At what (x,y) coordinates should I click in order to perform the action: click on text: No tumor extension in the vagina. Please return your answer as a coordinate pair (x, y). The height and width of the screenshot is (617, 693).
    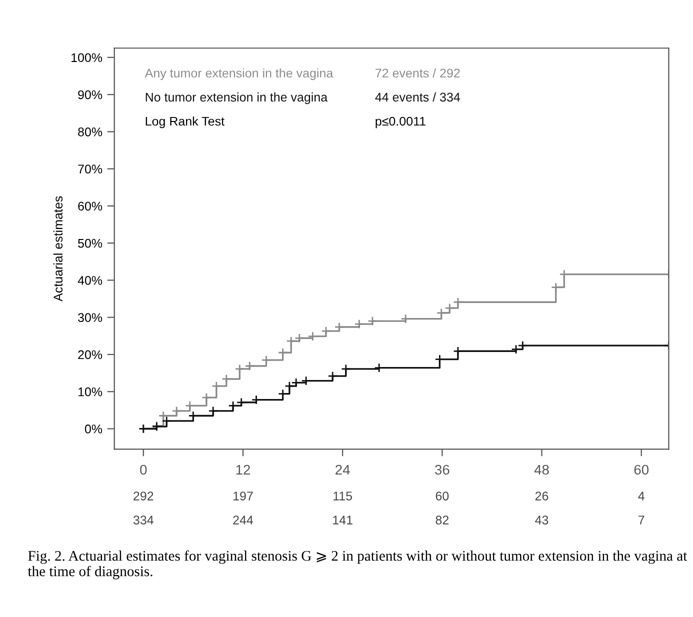
    Looking at the image, I should click on (237, 98).